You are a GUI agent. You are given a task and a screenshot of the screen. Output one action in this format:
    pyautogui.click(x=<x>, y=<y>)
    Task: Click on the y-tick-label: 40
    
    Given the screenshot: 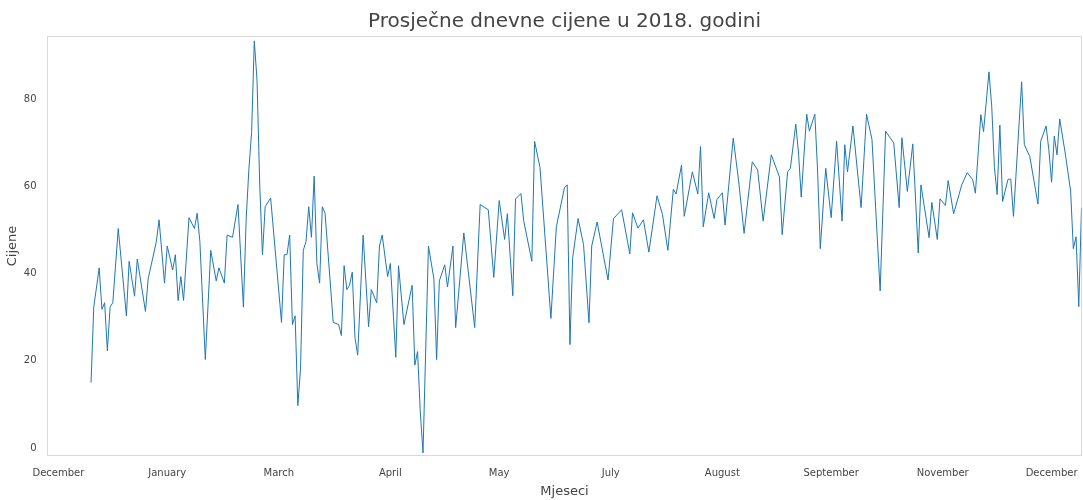 What is the action you would take?
    pyautogui.click(x=30, y=273)
    